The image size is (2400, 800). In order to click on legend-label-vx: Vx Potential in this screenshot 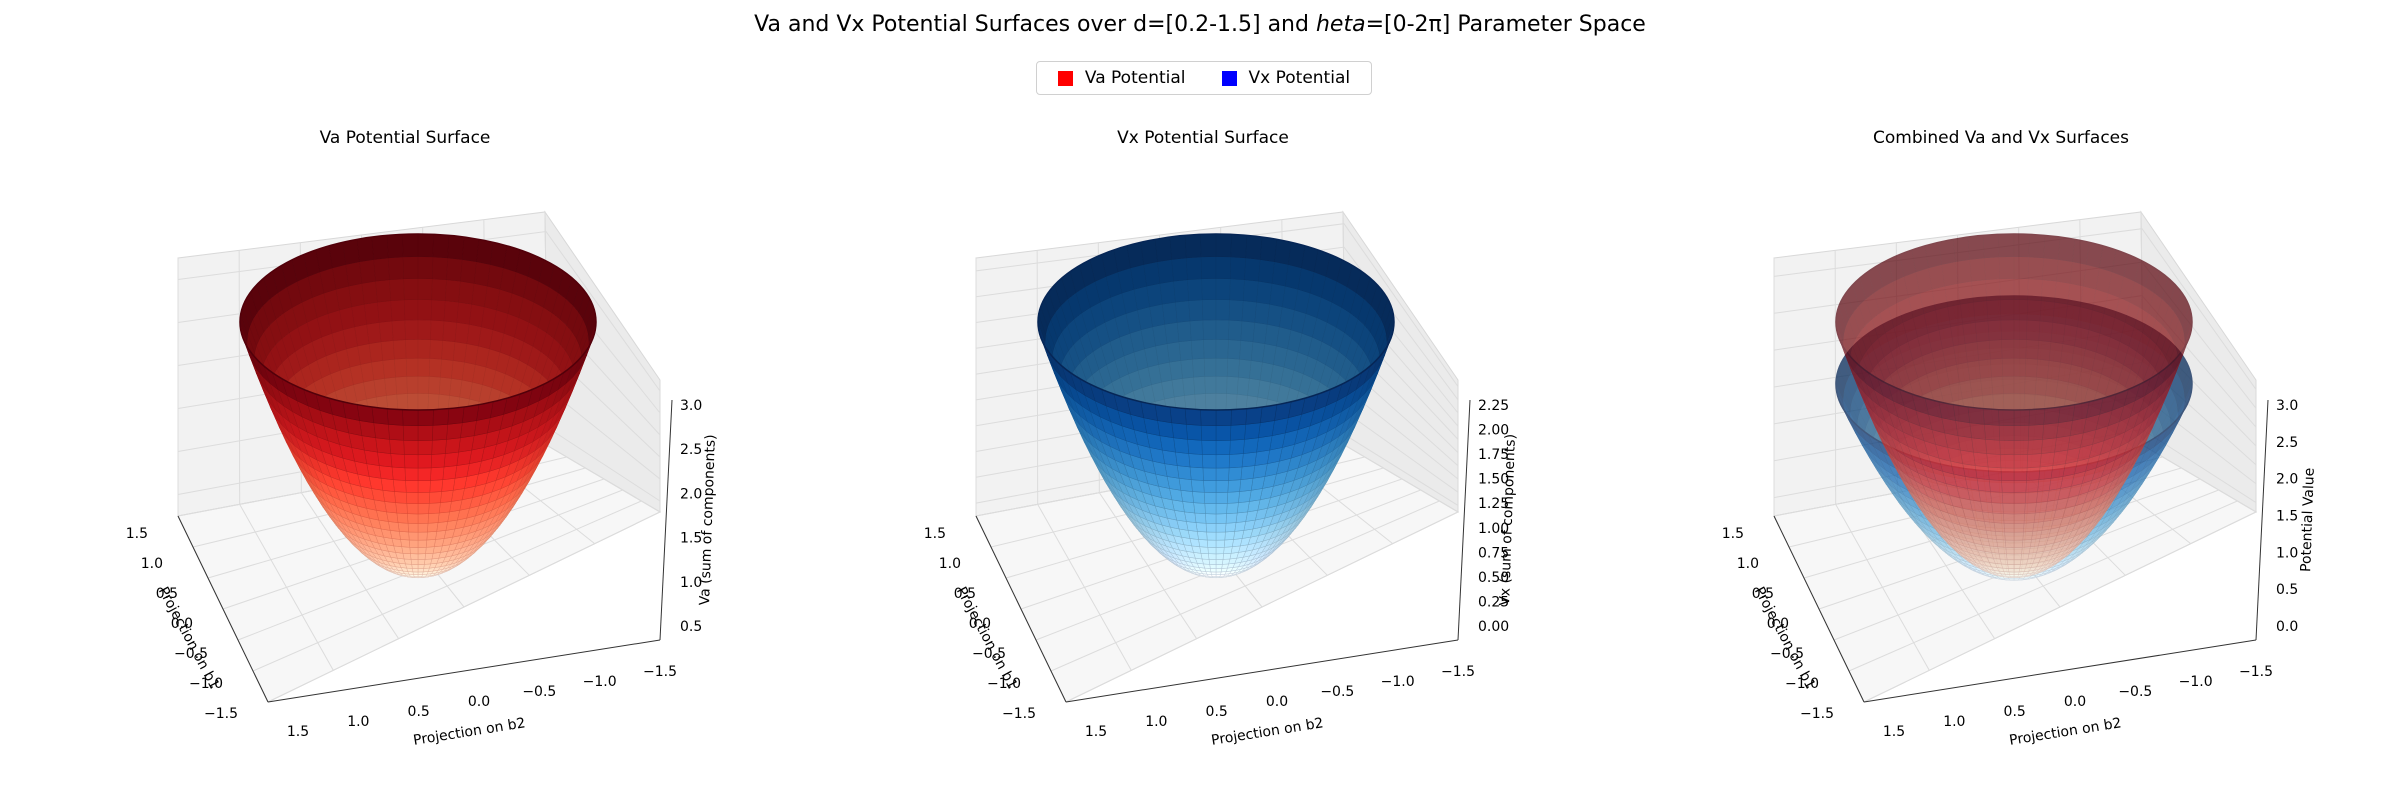, I will do `click(1299, 78)`.